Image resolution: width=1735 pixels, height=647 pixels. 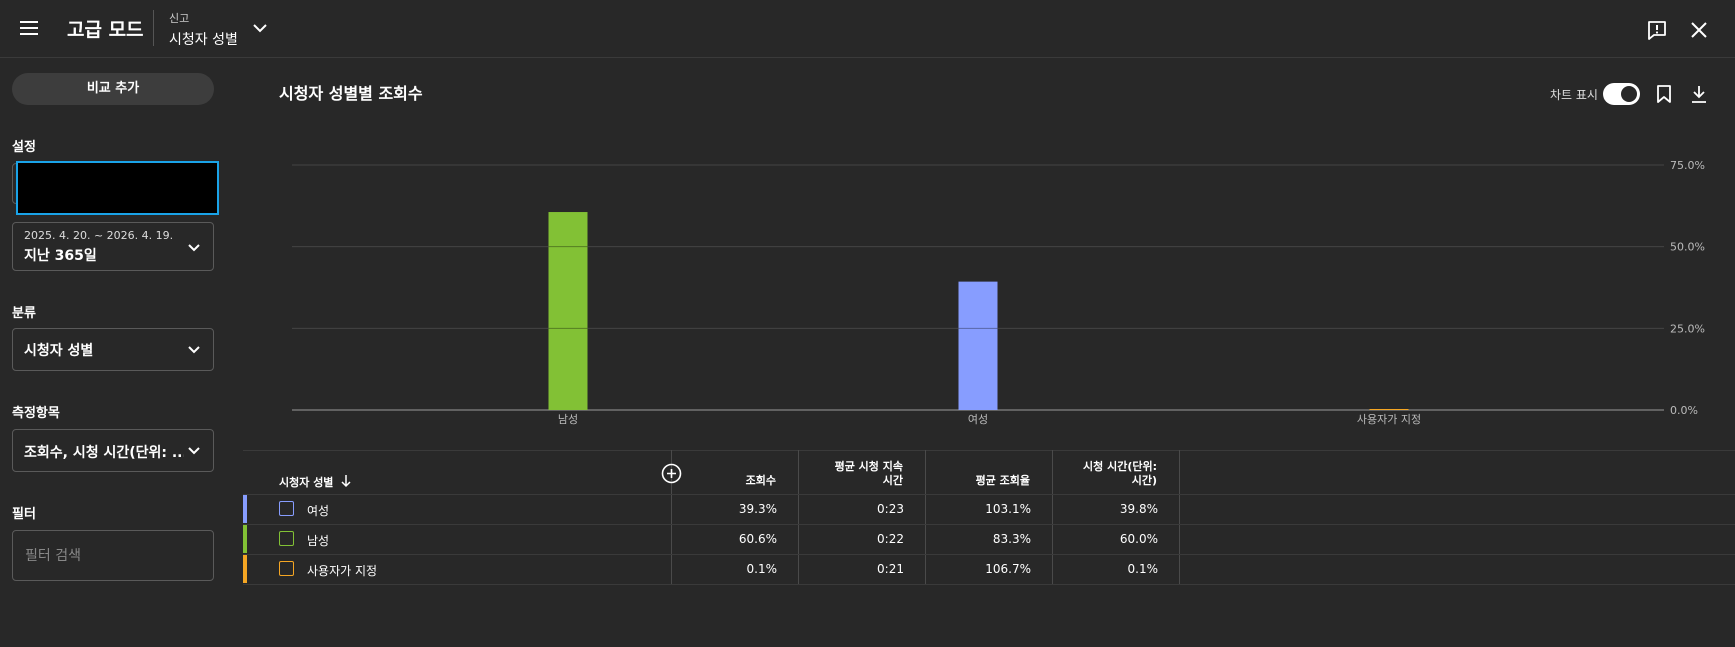 What do you see at coordinates (762, 569) in the screenshot?
I see `cell-views: 0.1%` at bounding box center [762, 569].